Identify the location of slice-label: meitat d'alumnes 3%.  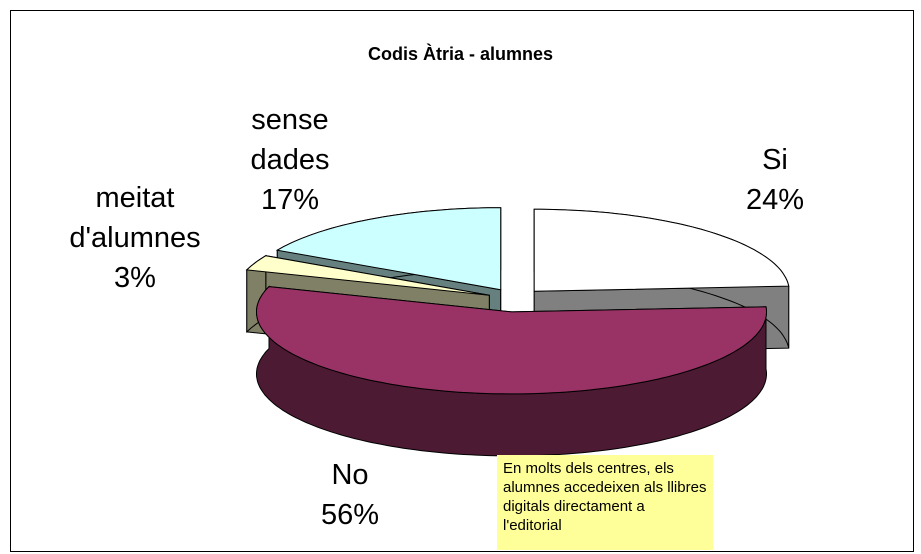
(135, 238).